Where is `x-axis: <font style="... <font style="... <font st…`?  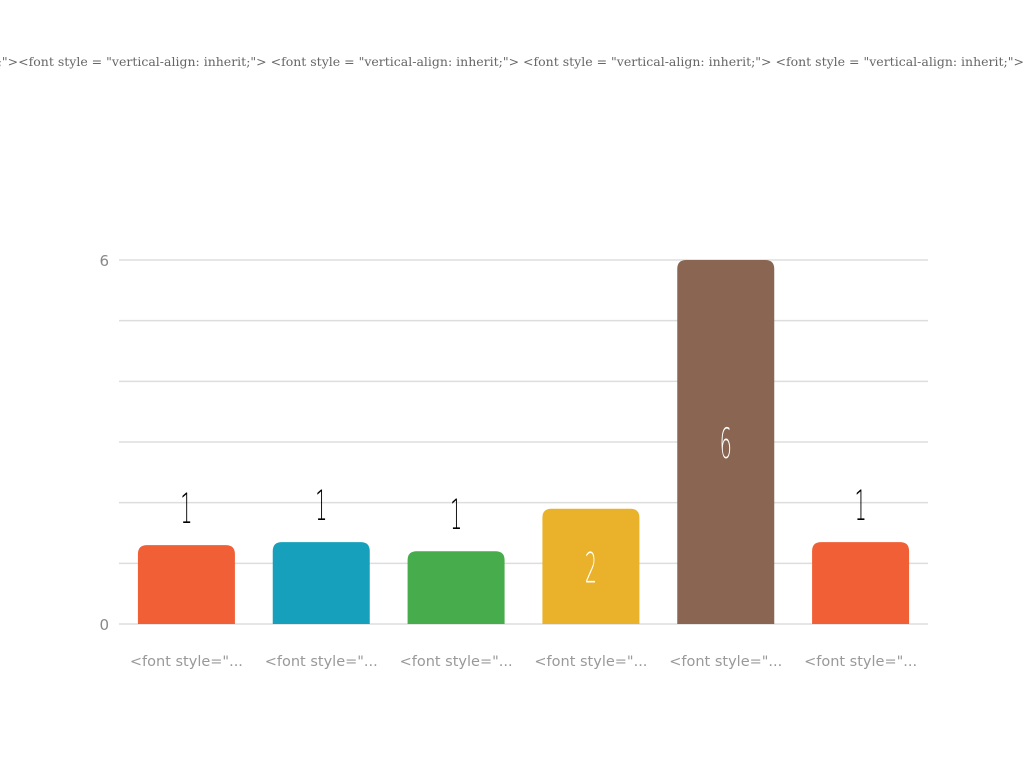 x-axis: <font style="... <font style="... <font st… is located at coordinates (523, 662).